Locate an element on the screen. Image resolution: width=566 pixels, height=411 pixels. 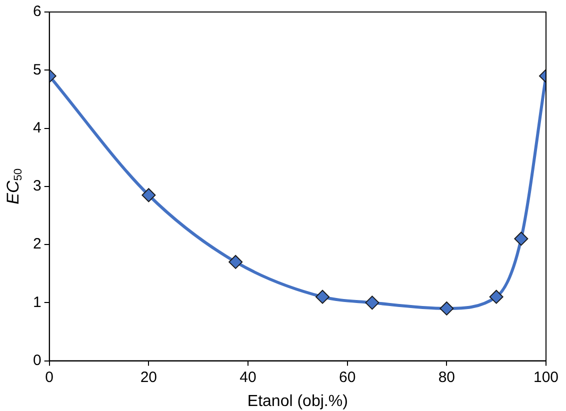
x-tick-label: 0 is located at coordinates (49, 377).